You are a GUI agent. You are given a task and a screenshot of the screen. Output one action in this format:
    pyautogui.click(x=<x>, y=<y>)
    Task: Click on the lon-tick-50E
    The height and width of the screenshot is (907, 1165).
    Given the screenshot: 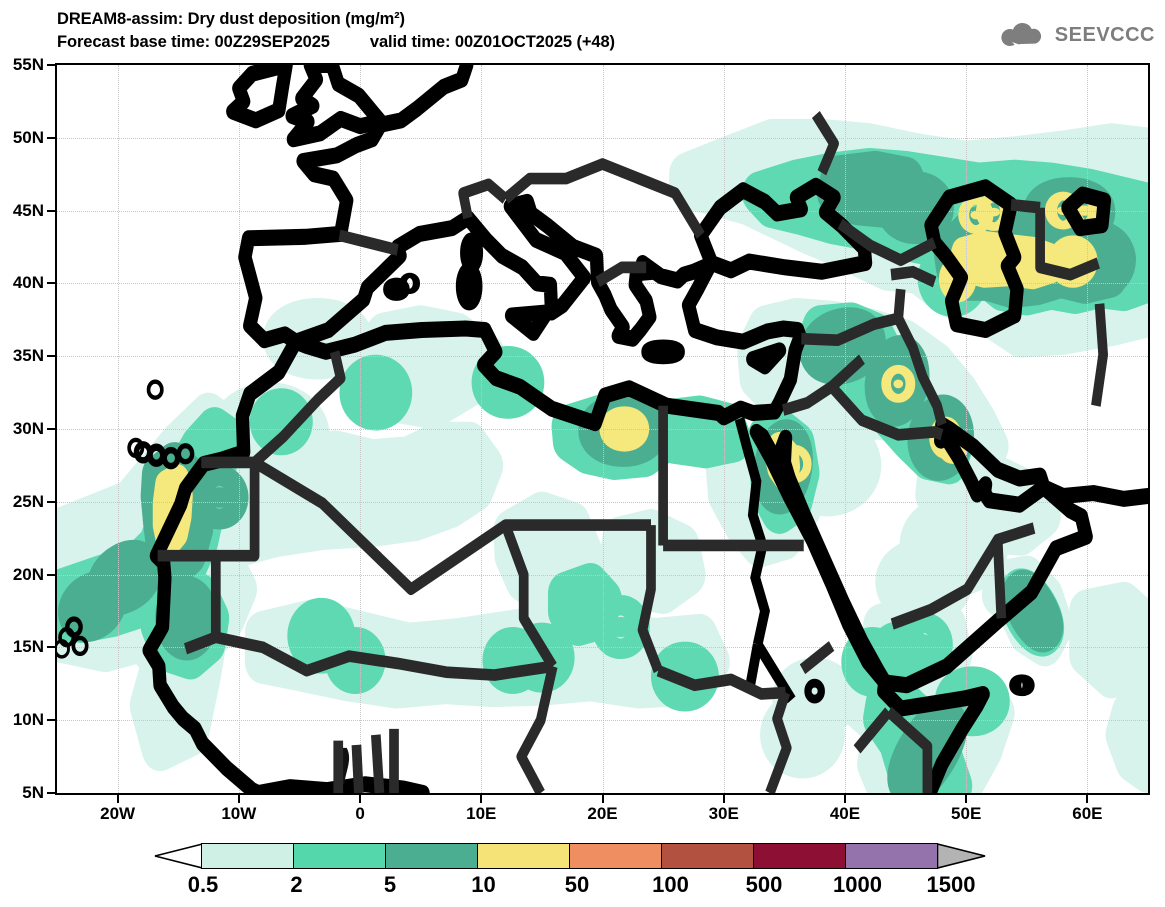 What is the action you would take?
    pyautogui.click(x=966, y=799)
    